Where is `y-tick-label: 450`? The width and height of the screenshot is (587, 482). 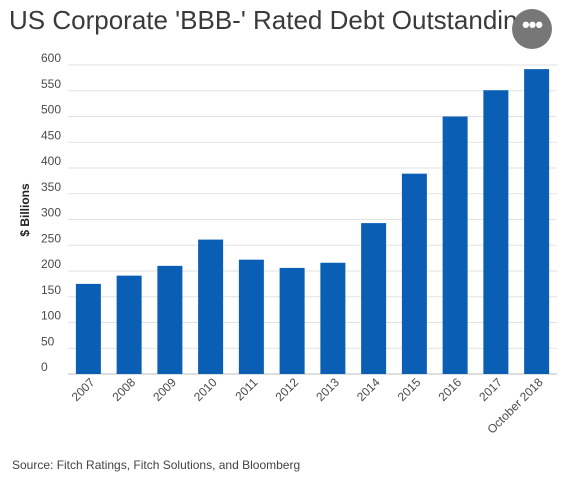 y-tick-label: 450 is located at coordinates (51, 135).